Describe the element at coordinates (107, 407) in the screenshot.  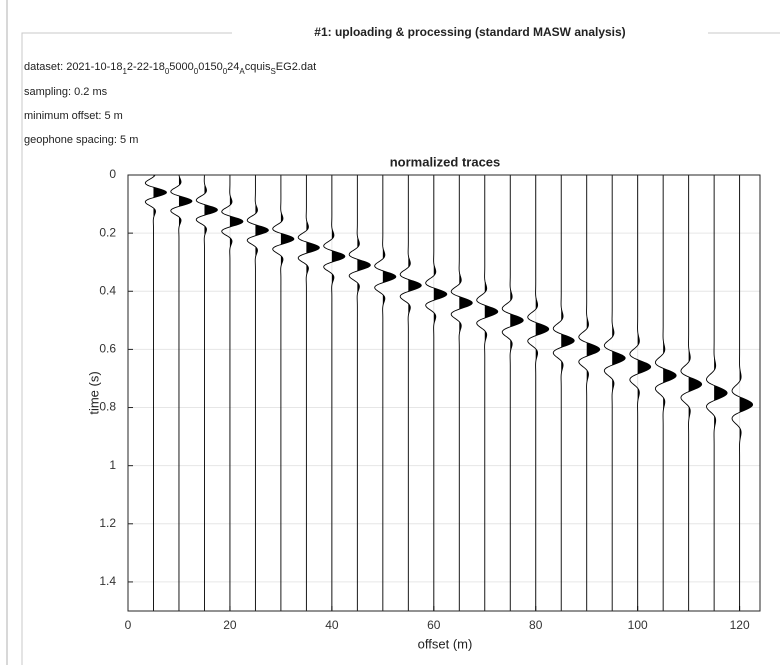
I see `y-tick-label: 0.8` at that location.